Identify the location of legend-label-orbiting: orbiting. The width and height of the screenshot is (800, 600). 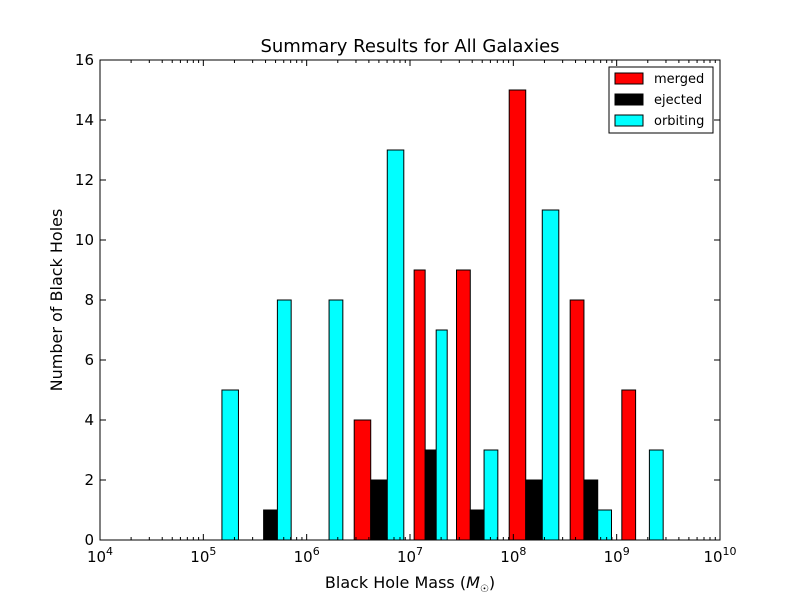
(679, 121).